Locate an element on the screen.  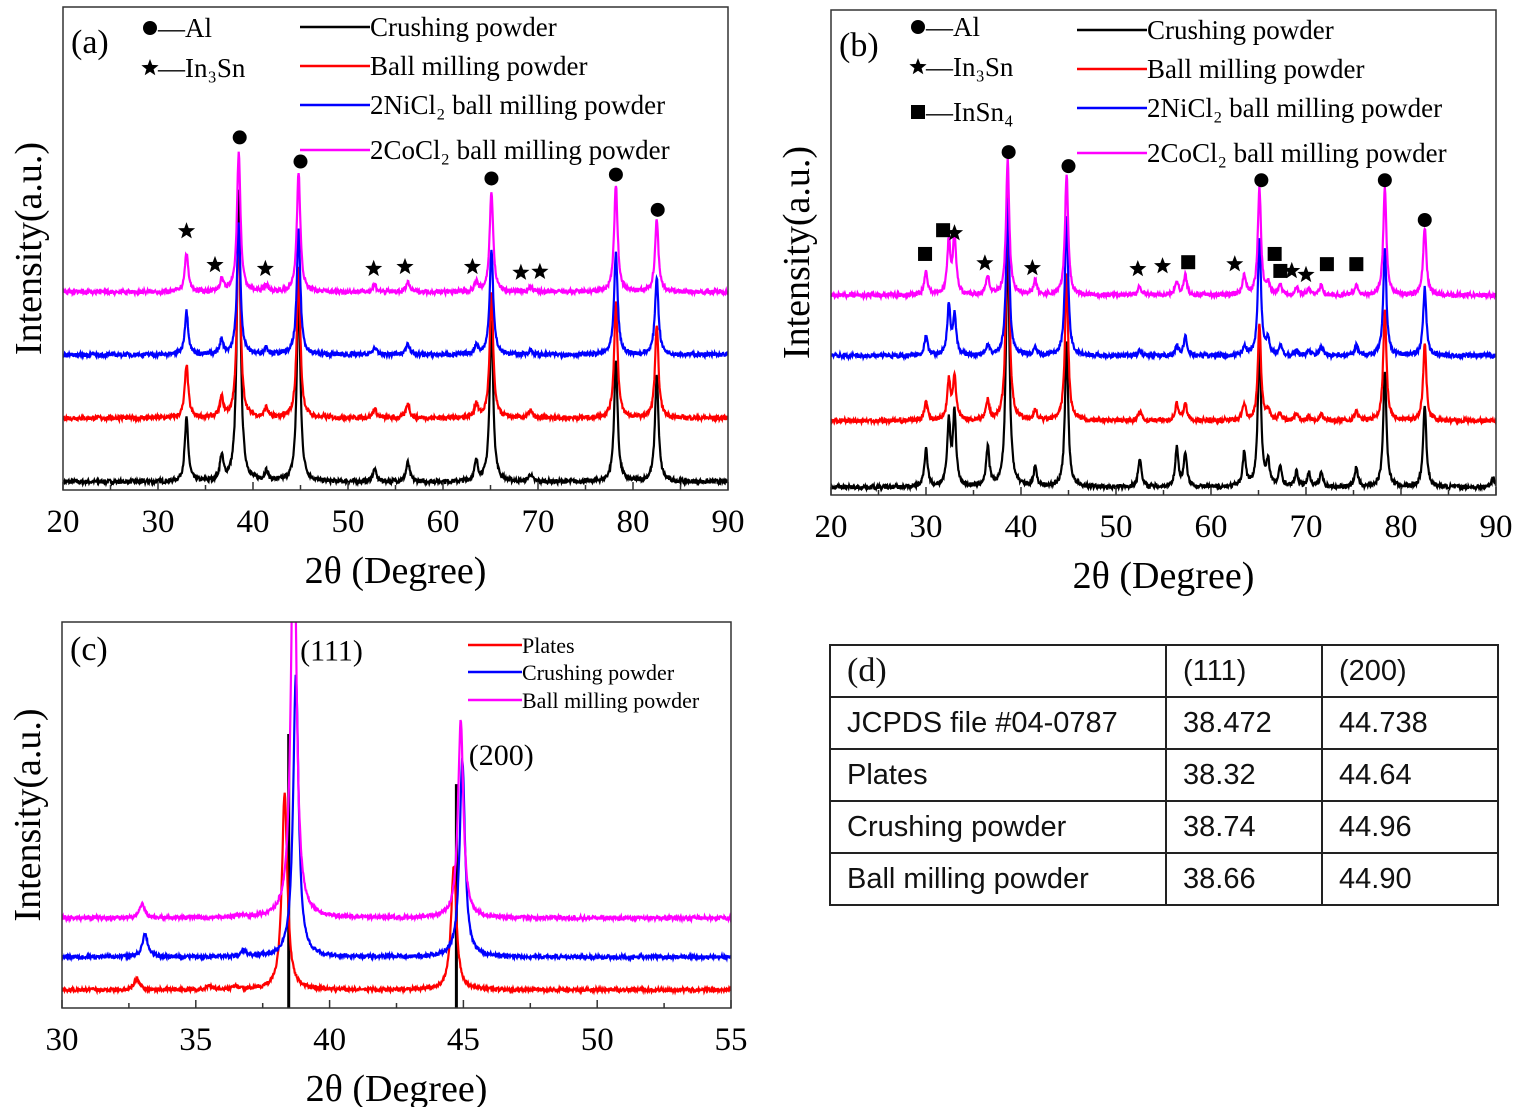
table-row: Plates 38.32 44.64 is located at coordinates (1164, 775).